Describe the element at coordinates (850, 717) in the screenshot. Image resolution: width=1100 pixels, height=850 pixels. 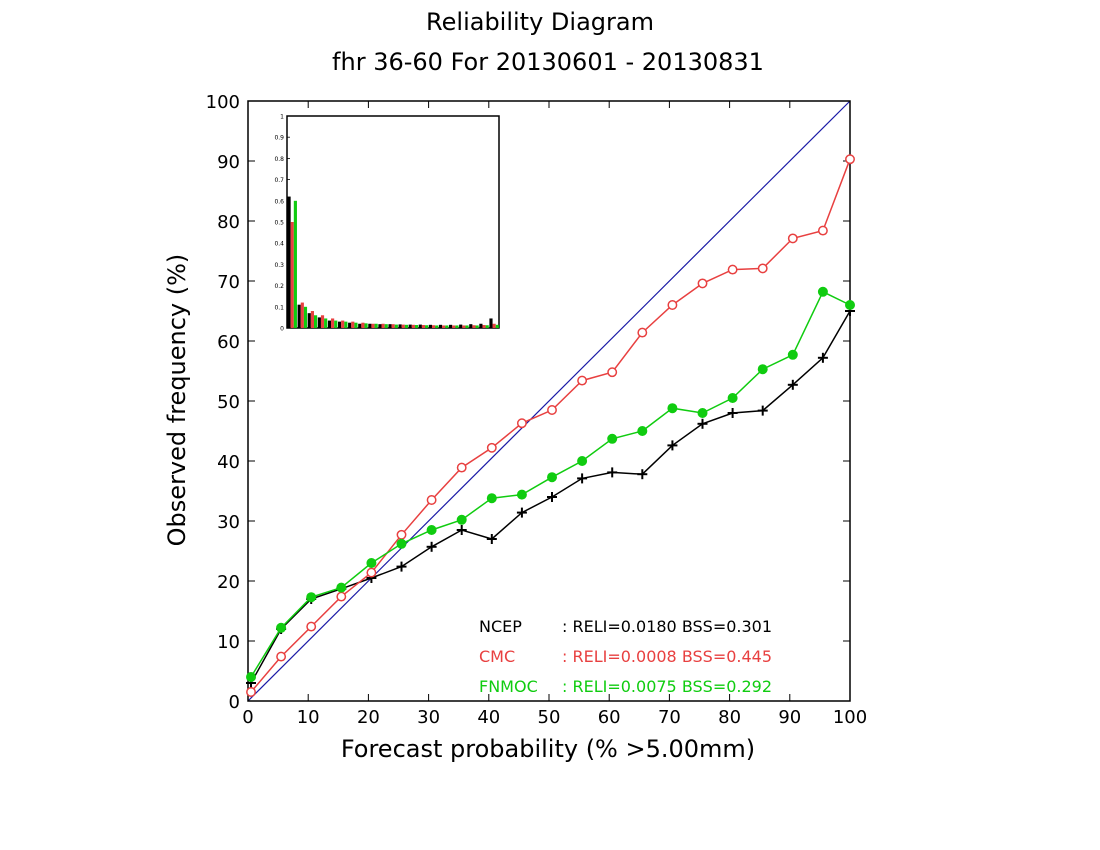
I see `x-tick-label: 100` at that location.